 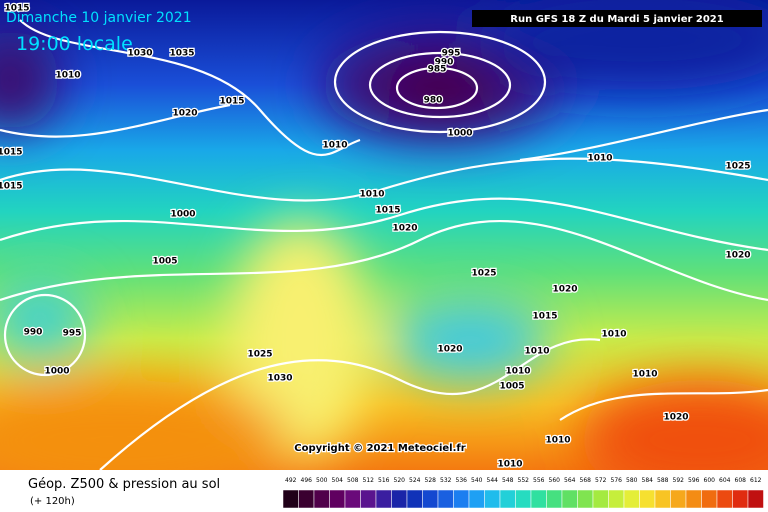 I want to click on run-banner, so click(x=617, y=18).